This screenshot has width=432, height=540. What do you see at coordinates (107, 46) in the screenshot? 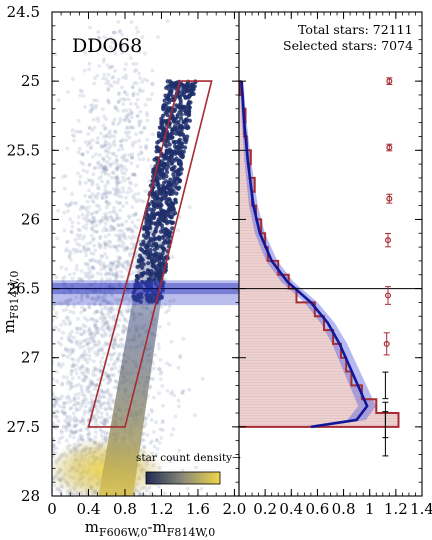
I see `galaxy-name: DDO68` at bounding box center [107, 46].